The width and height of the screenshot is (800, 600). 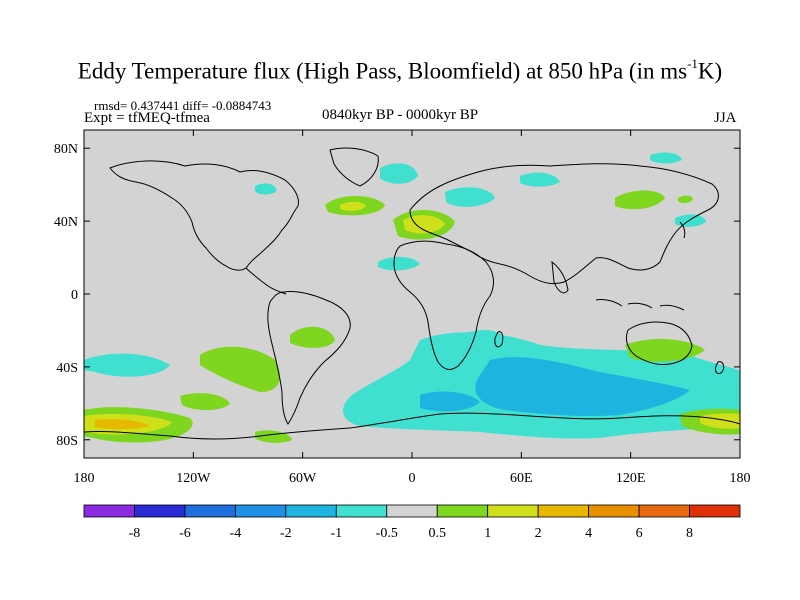 I want to click on experiment-label: Expt = tfMEQ-tfmea, so click(x=147, y=118).